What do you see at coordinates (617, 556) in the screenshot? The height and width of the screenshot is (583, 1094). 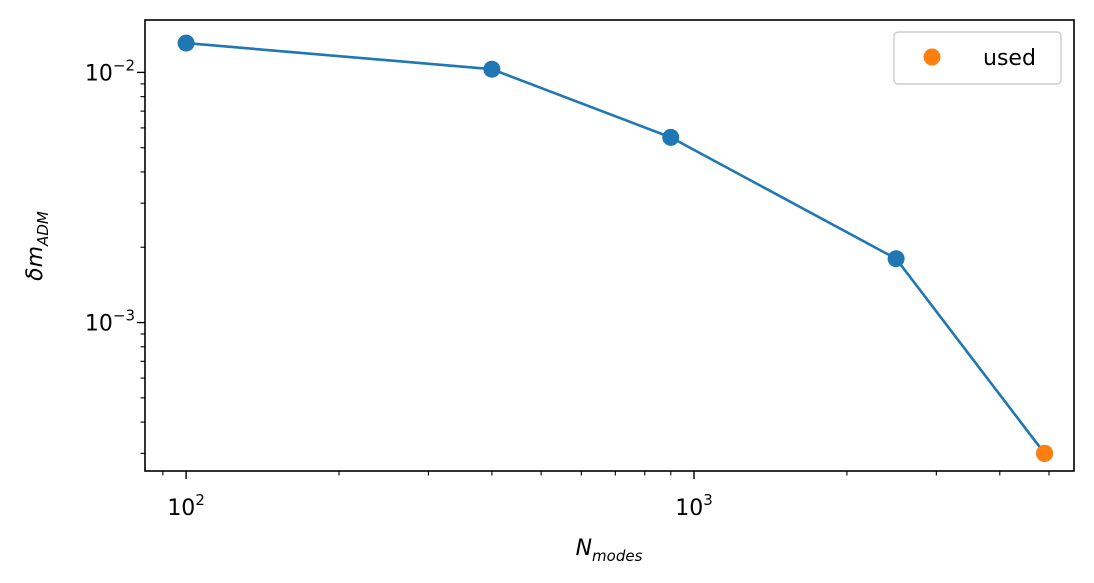 I see `x-axis-label-sub: modes` at bounding box center [617, 556].